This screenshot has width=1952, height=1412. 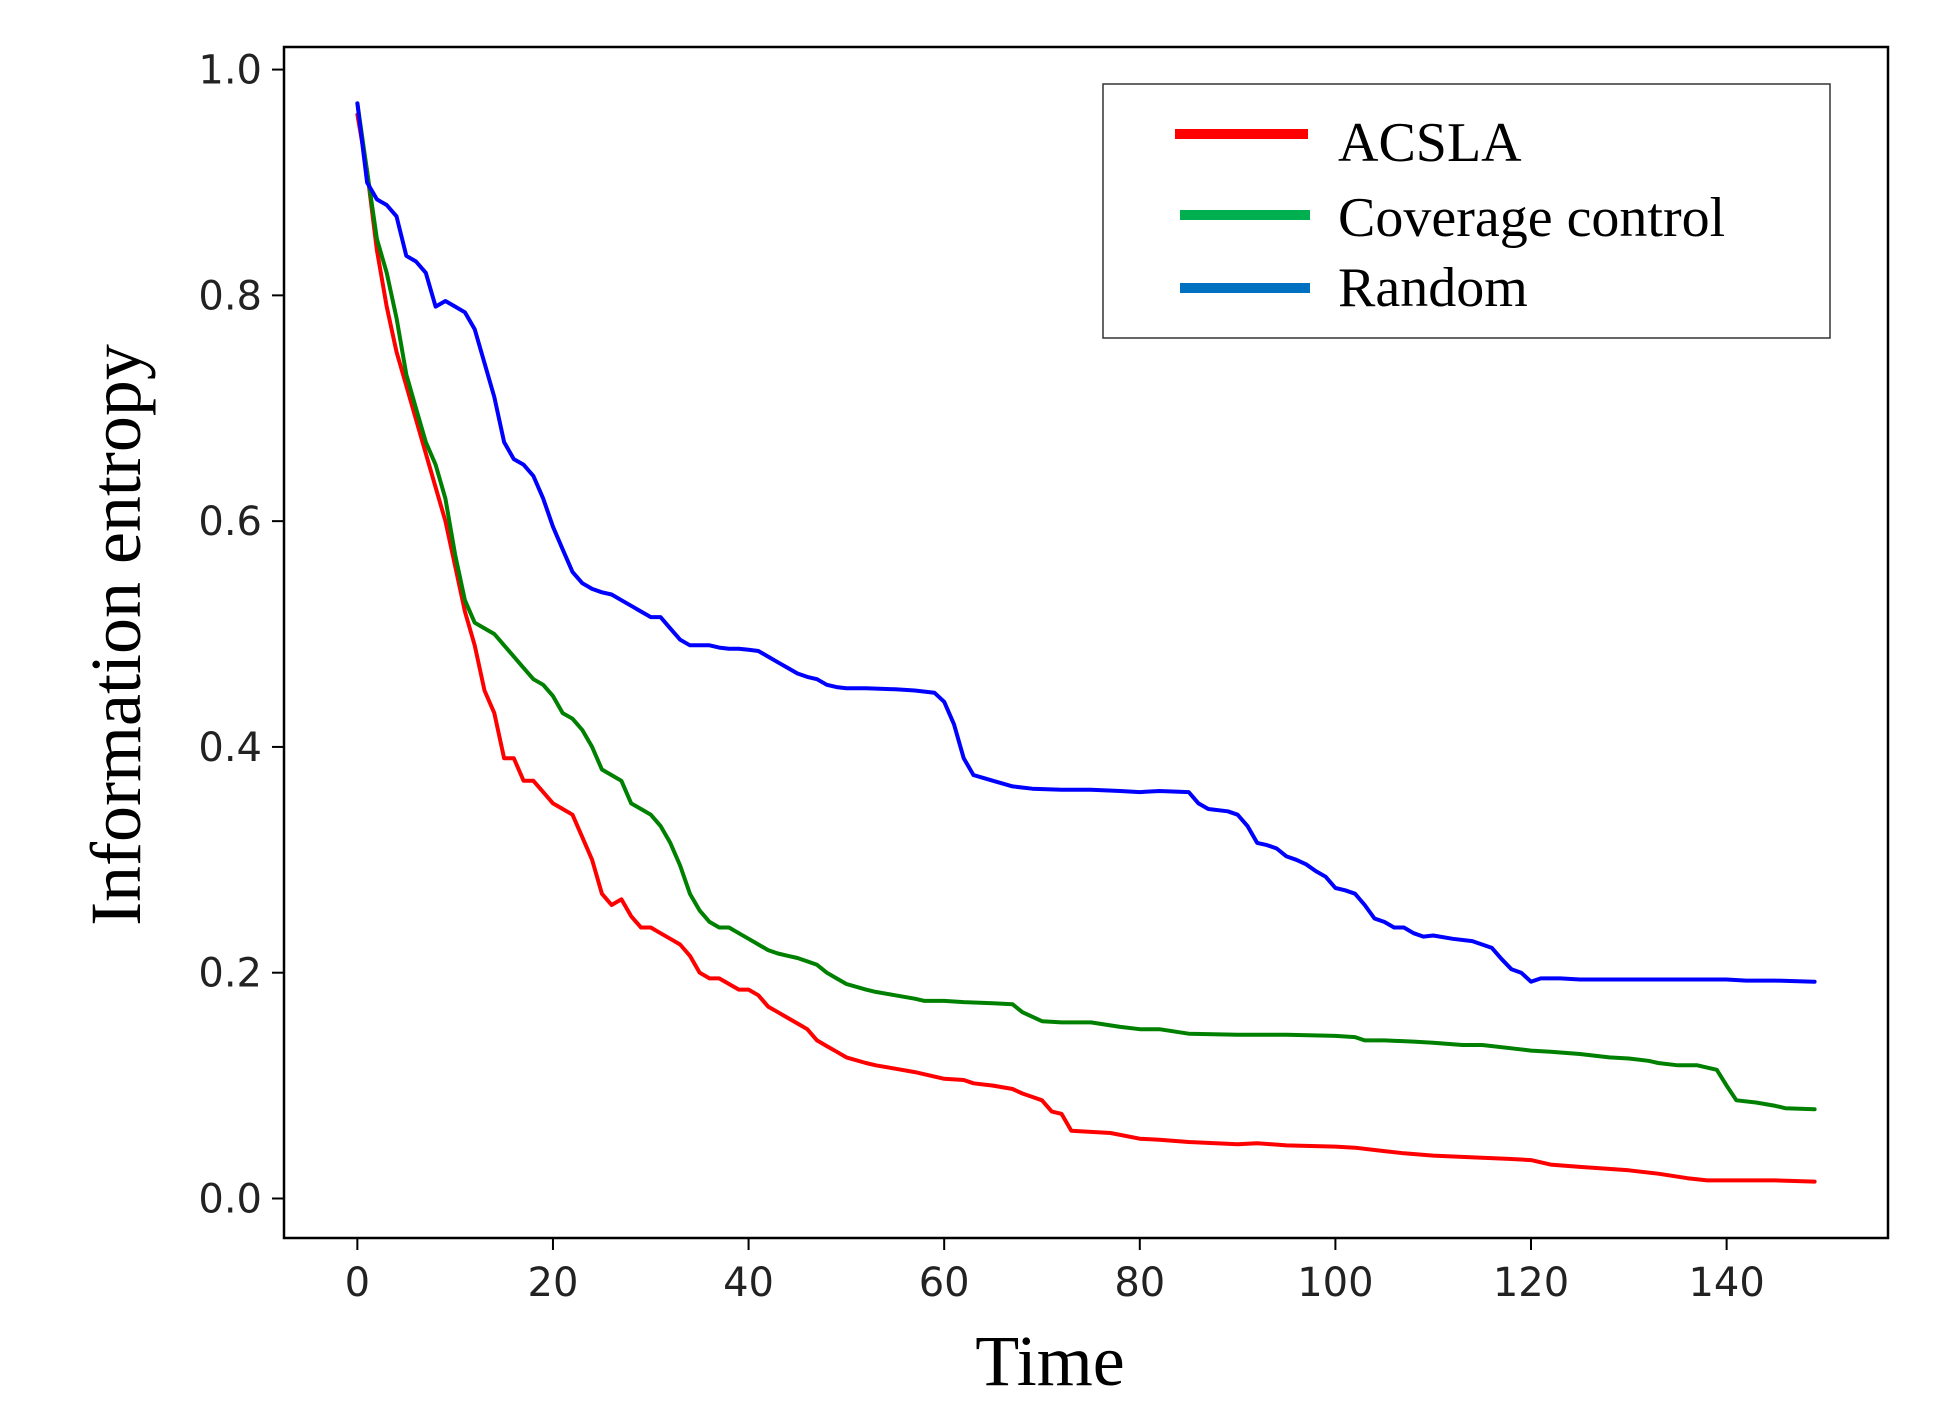 What do you see at coordinates (1531, 1283) in the screenshot?
I see `x-tick-label: 120` at bounding box center [1531, 1283].